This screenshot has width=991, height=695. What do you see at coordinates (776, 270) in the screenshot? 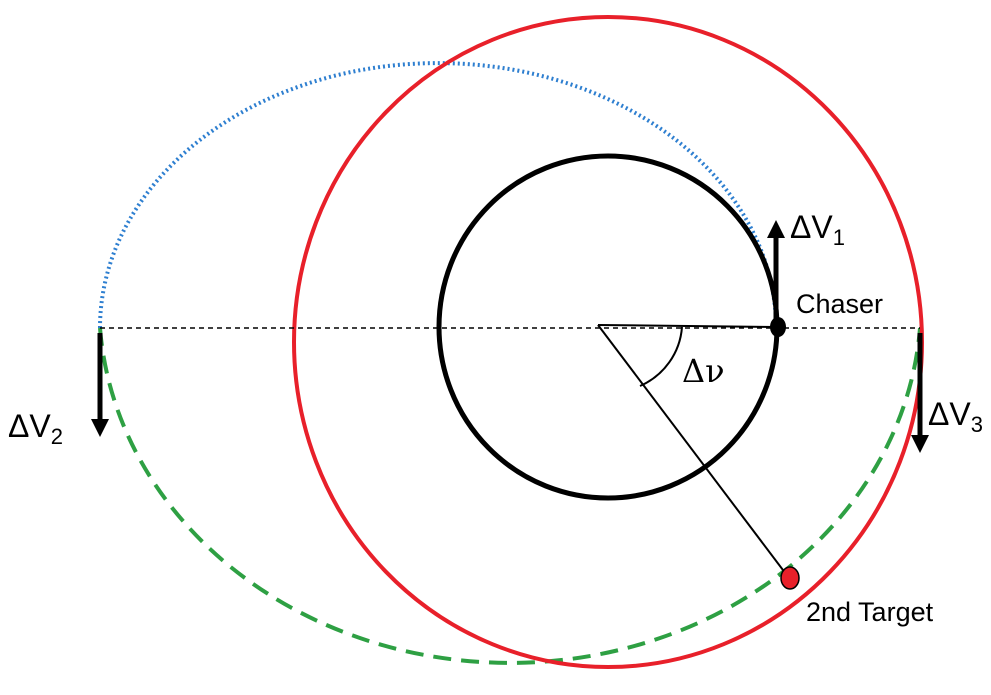
I see `delta-v1-arrow` at bounding box center [776, 270].